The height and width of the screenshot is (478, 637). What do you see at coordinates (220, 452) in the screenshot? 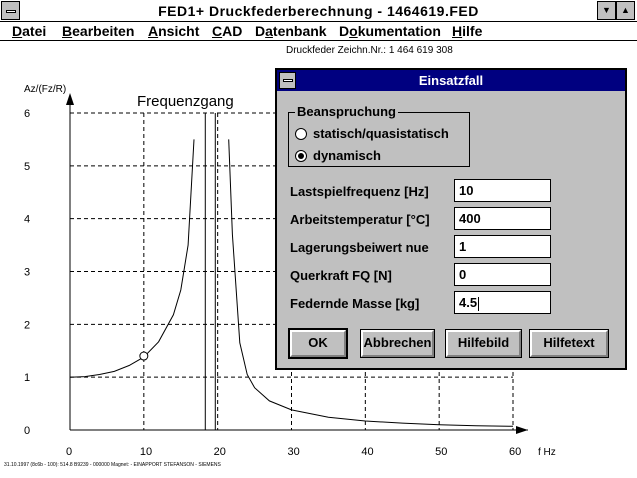
I see `x-tick-label: 20` at bounding box center [220, 452].